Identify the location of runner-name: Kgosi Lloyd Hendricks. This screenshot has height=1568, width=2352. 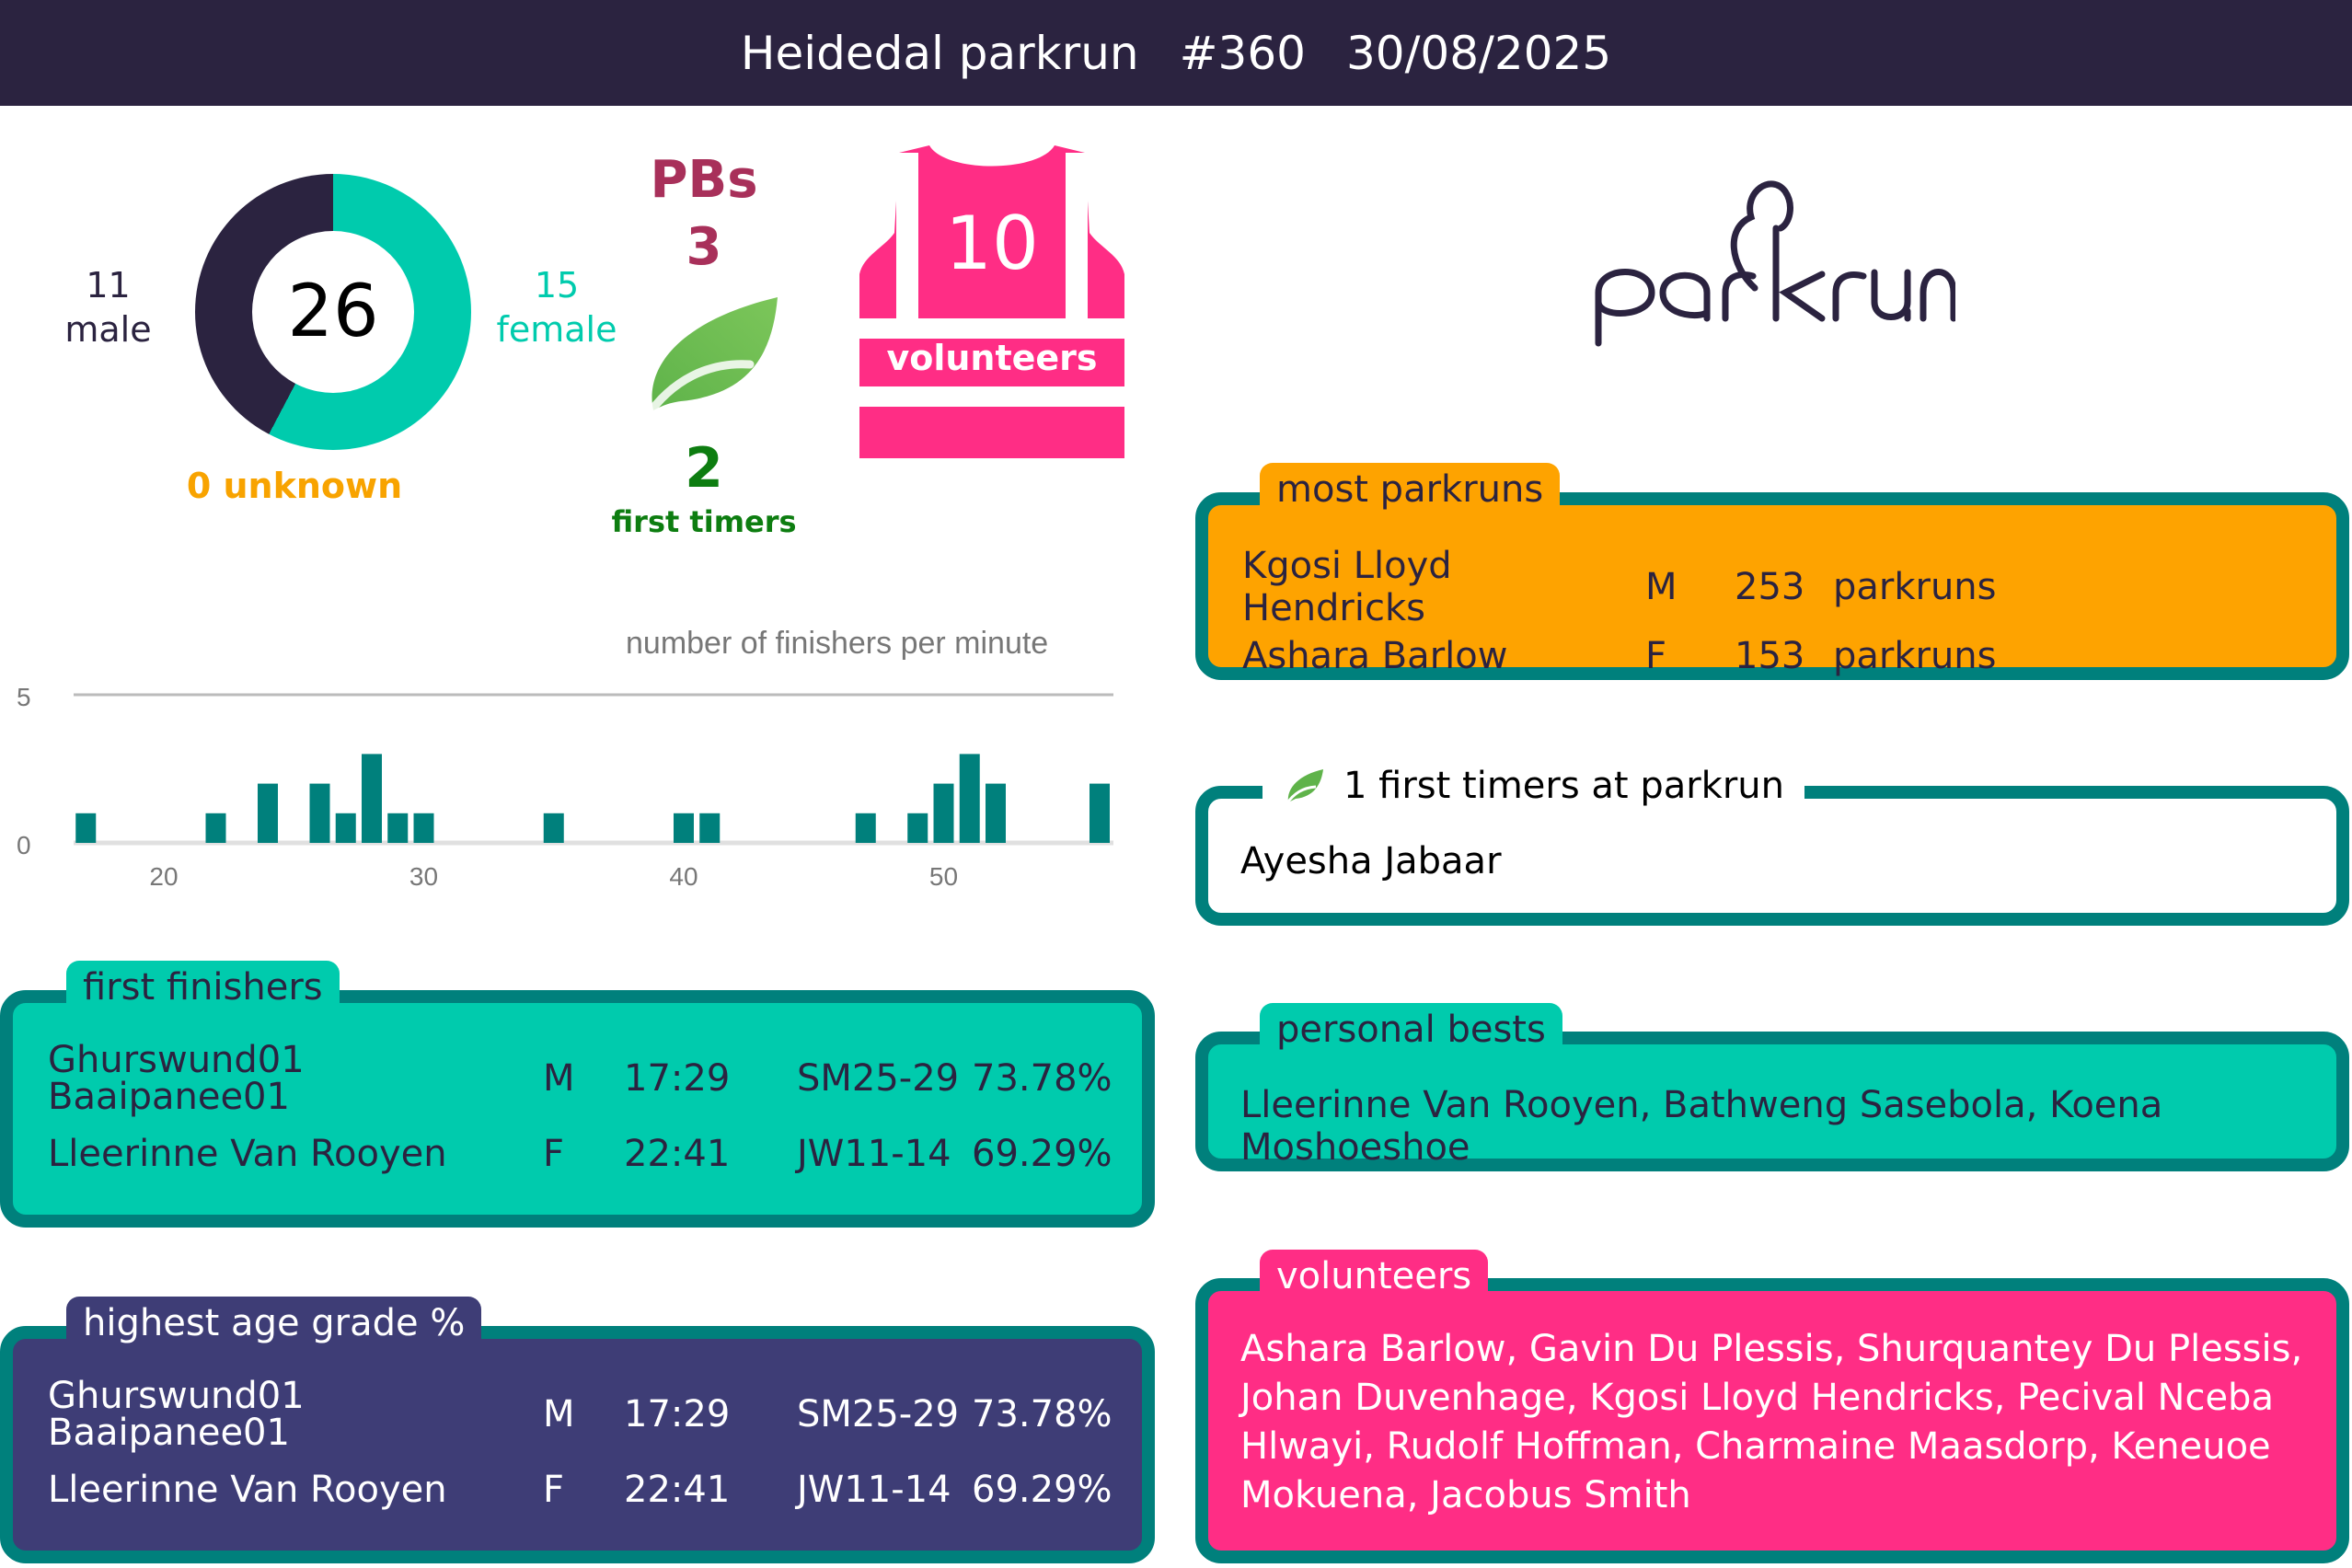
(1347, 587).